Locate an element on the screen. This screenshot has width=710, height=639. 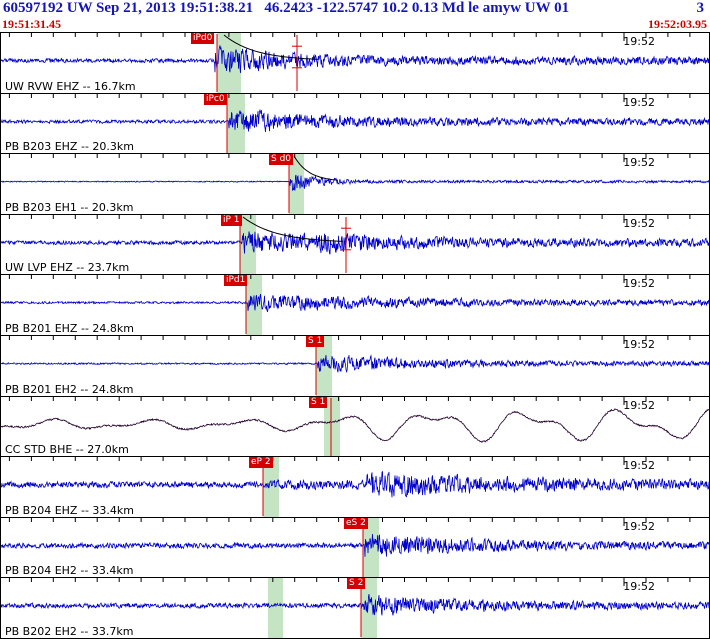
station-label: UW LVP EHZ -- 23.7km is located at coordinates (67, 268).